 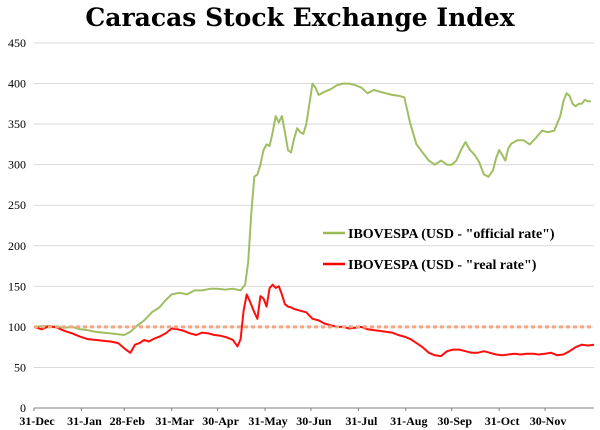 I want to click on y-tick-label: 450, so click(x=17, y=43).